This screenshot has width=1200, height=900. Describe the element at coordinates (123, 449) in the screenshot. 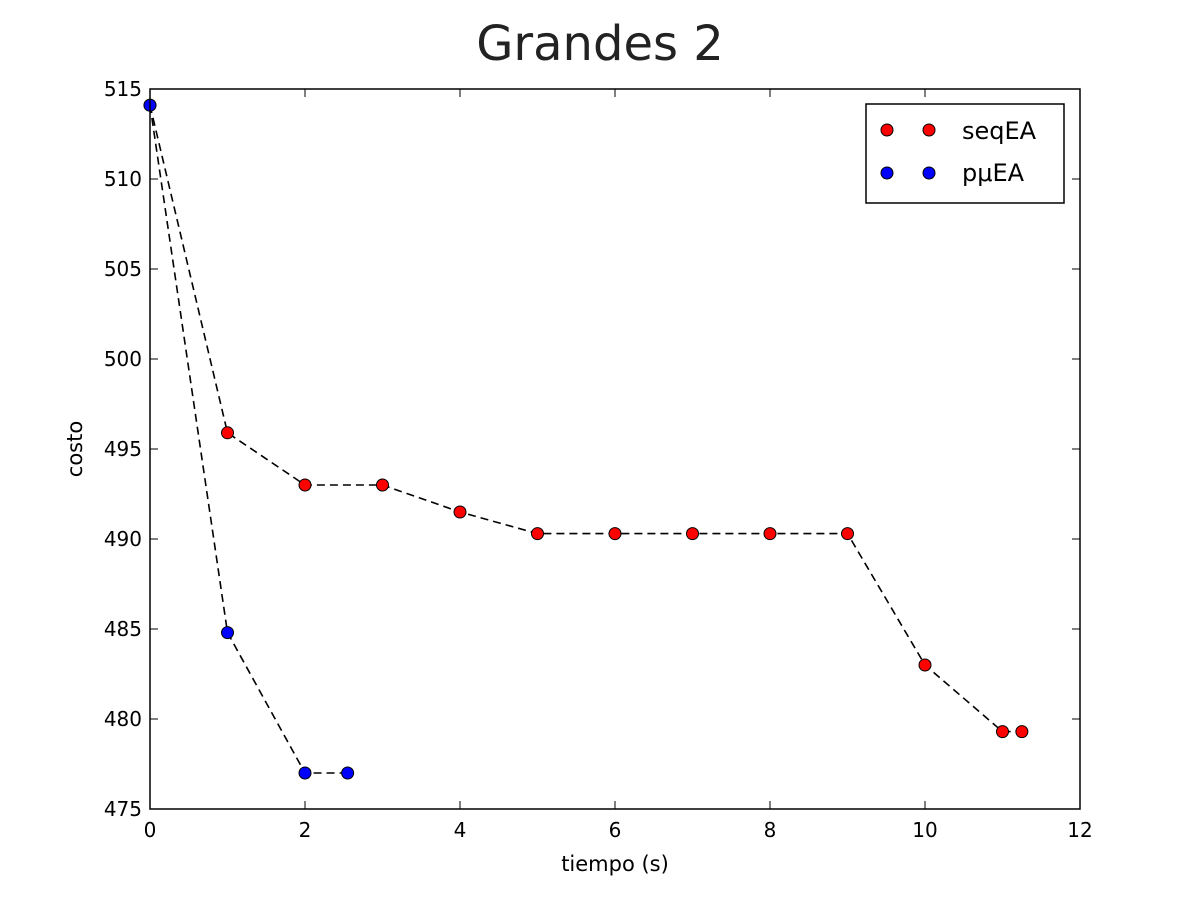

I see `y-tick-label: 495` at that location.